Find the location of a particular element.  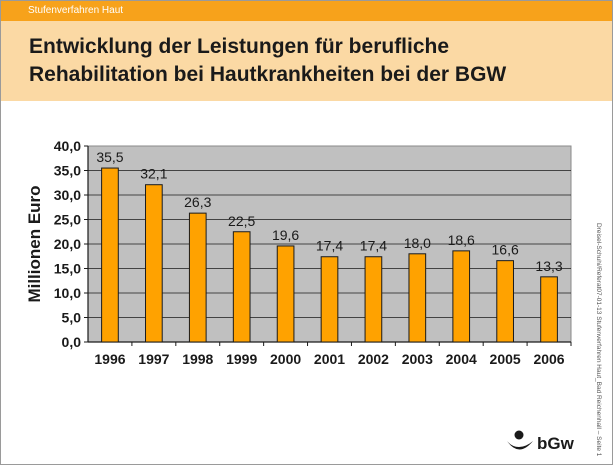

data-label: 13,3 is located at coordinates (548, 266).